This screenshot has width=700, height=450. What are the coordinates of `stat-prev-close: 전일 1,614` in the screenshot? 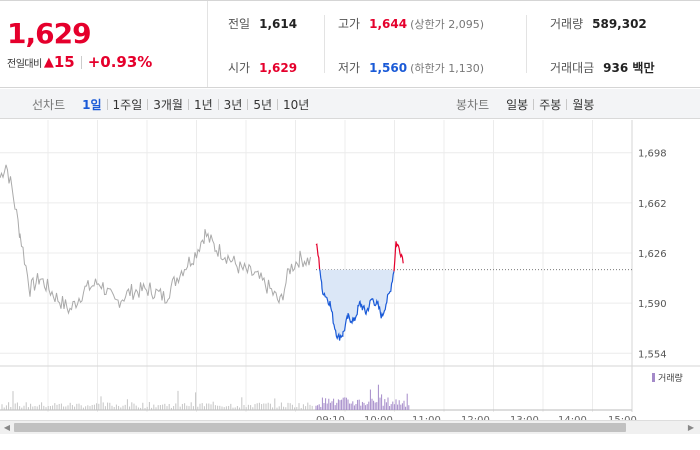 It's located at (262, 23).